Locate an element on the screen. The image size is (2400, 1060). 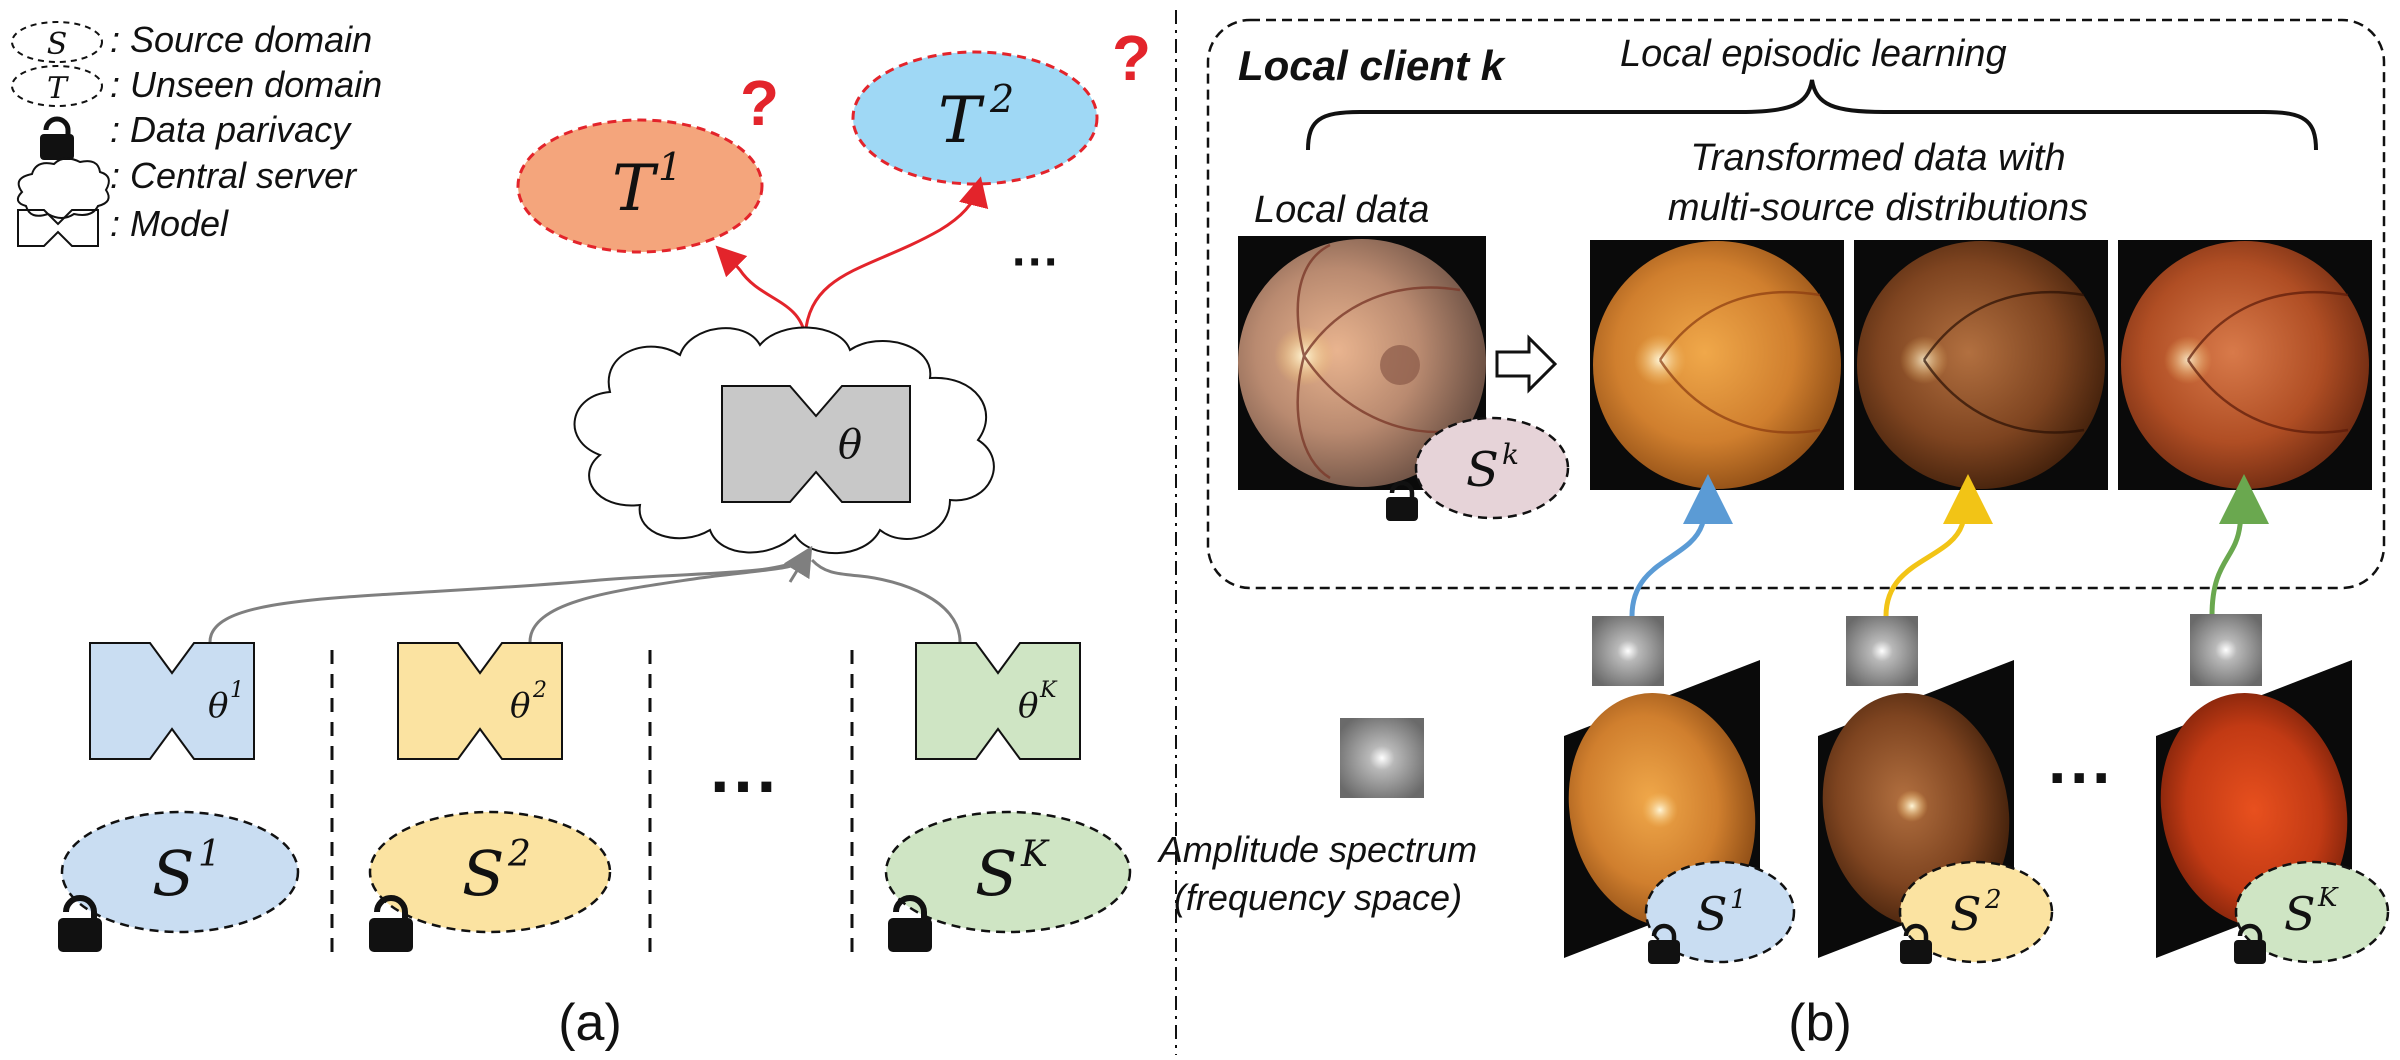
target-2-base: T is located at coordinates (961, 121).